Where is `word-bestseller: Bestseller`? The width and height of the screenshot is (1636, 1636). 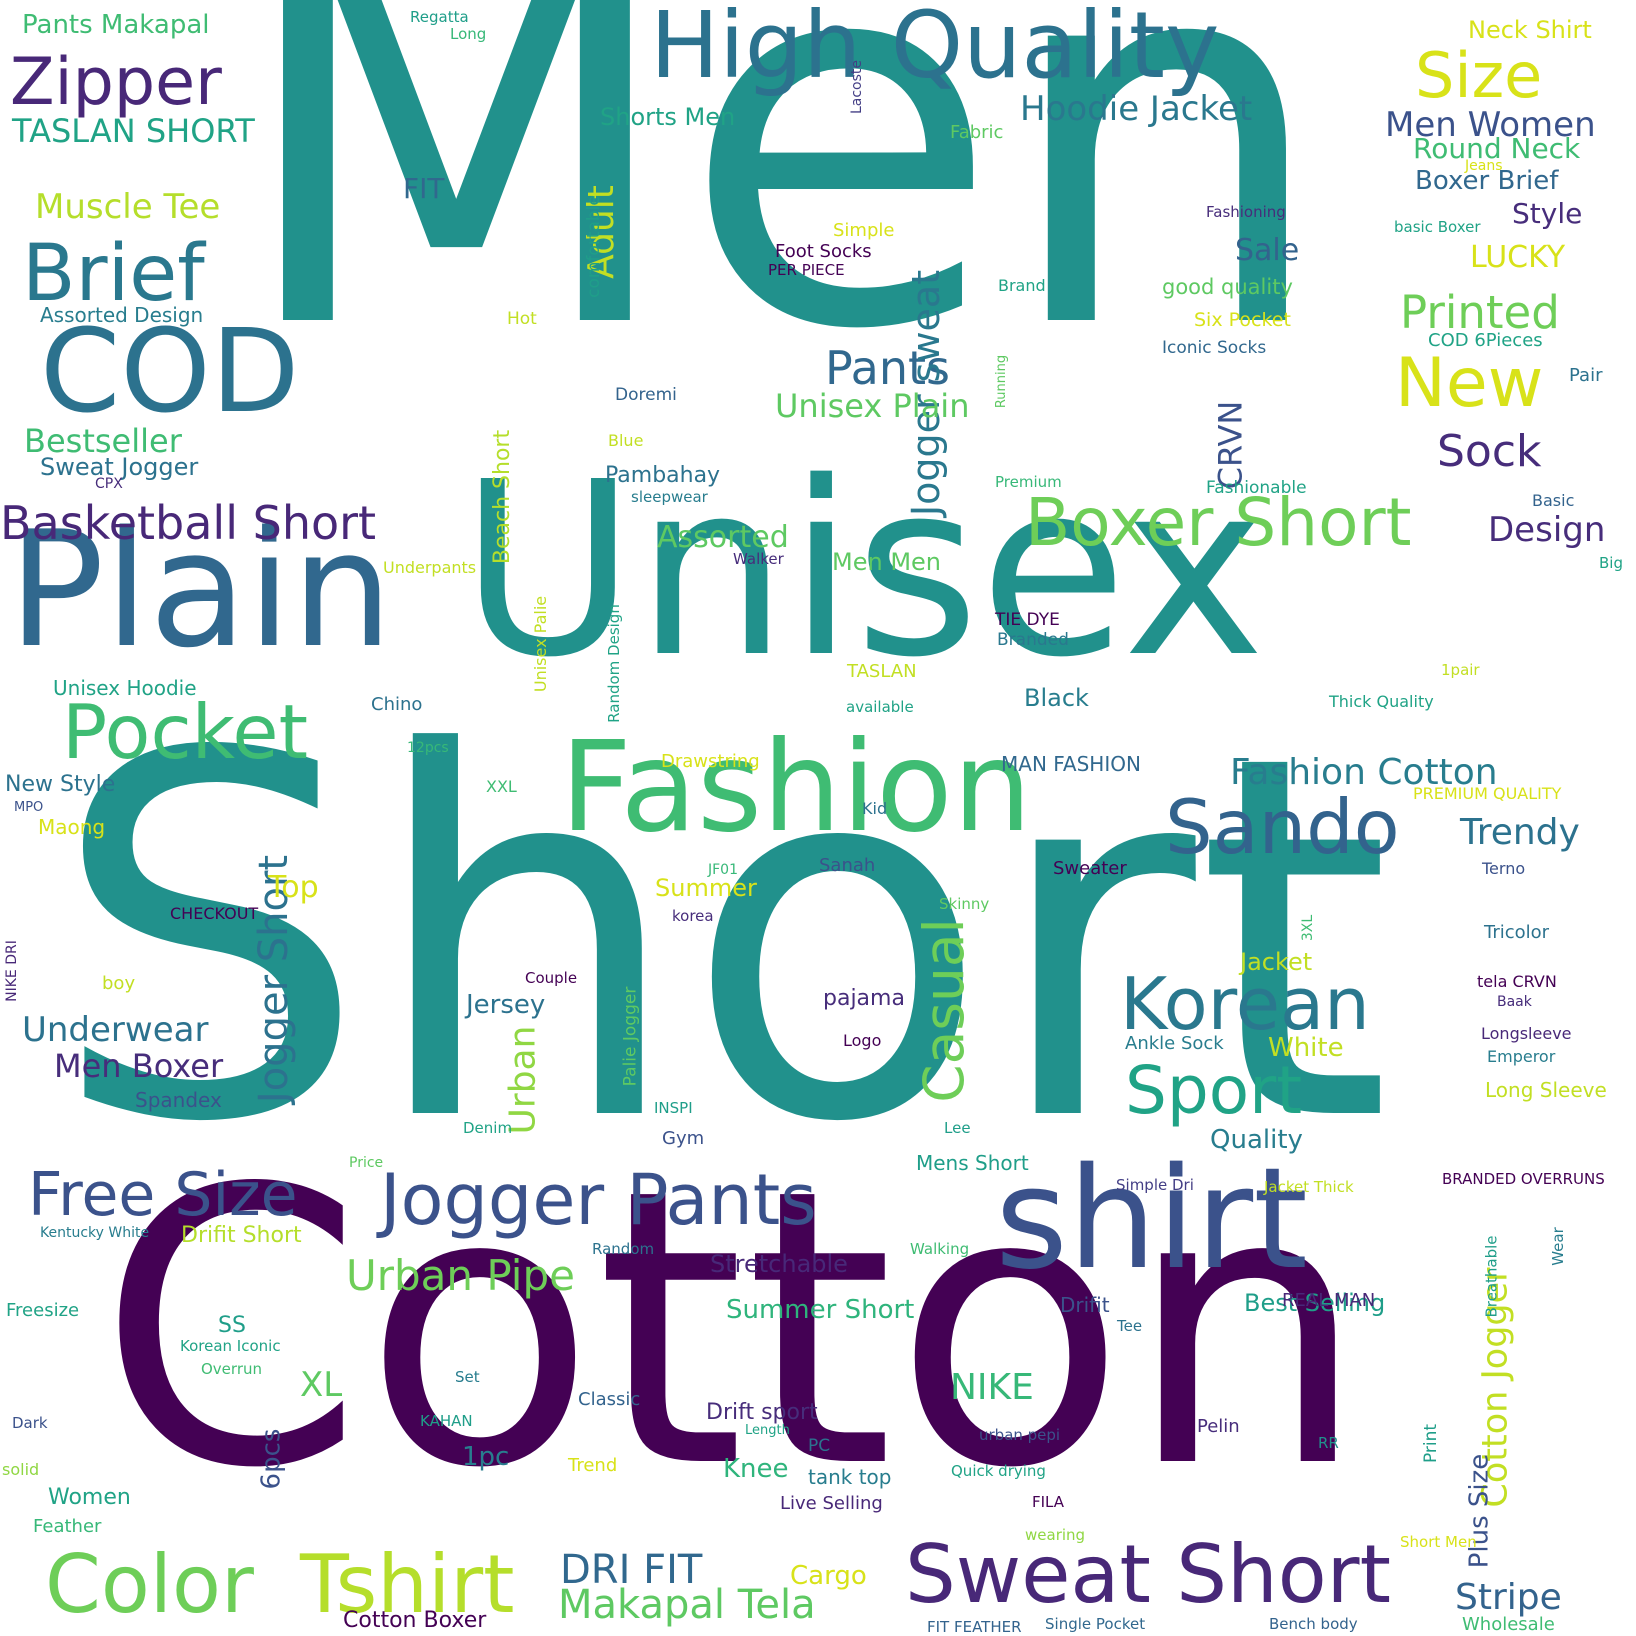
word-bestseller: Bestseller is located at coordinates (103, 441).